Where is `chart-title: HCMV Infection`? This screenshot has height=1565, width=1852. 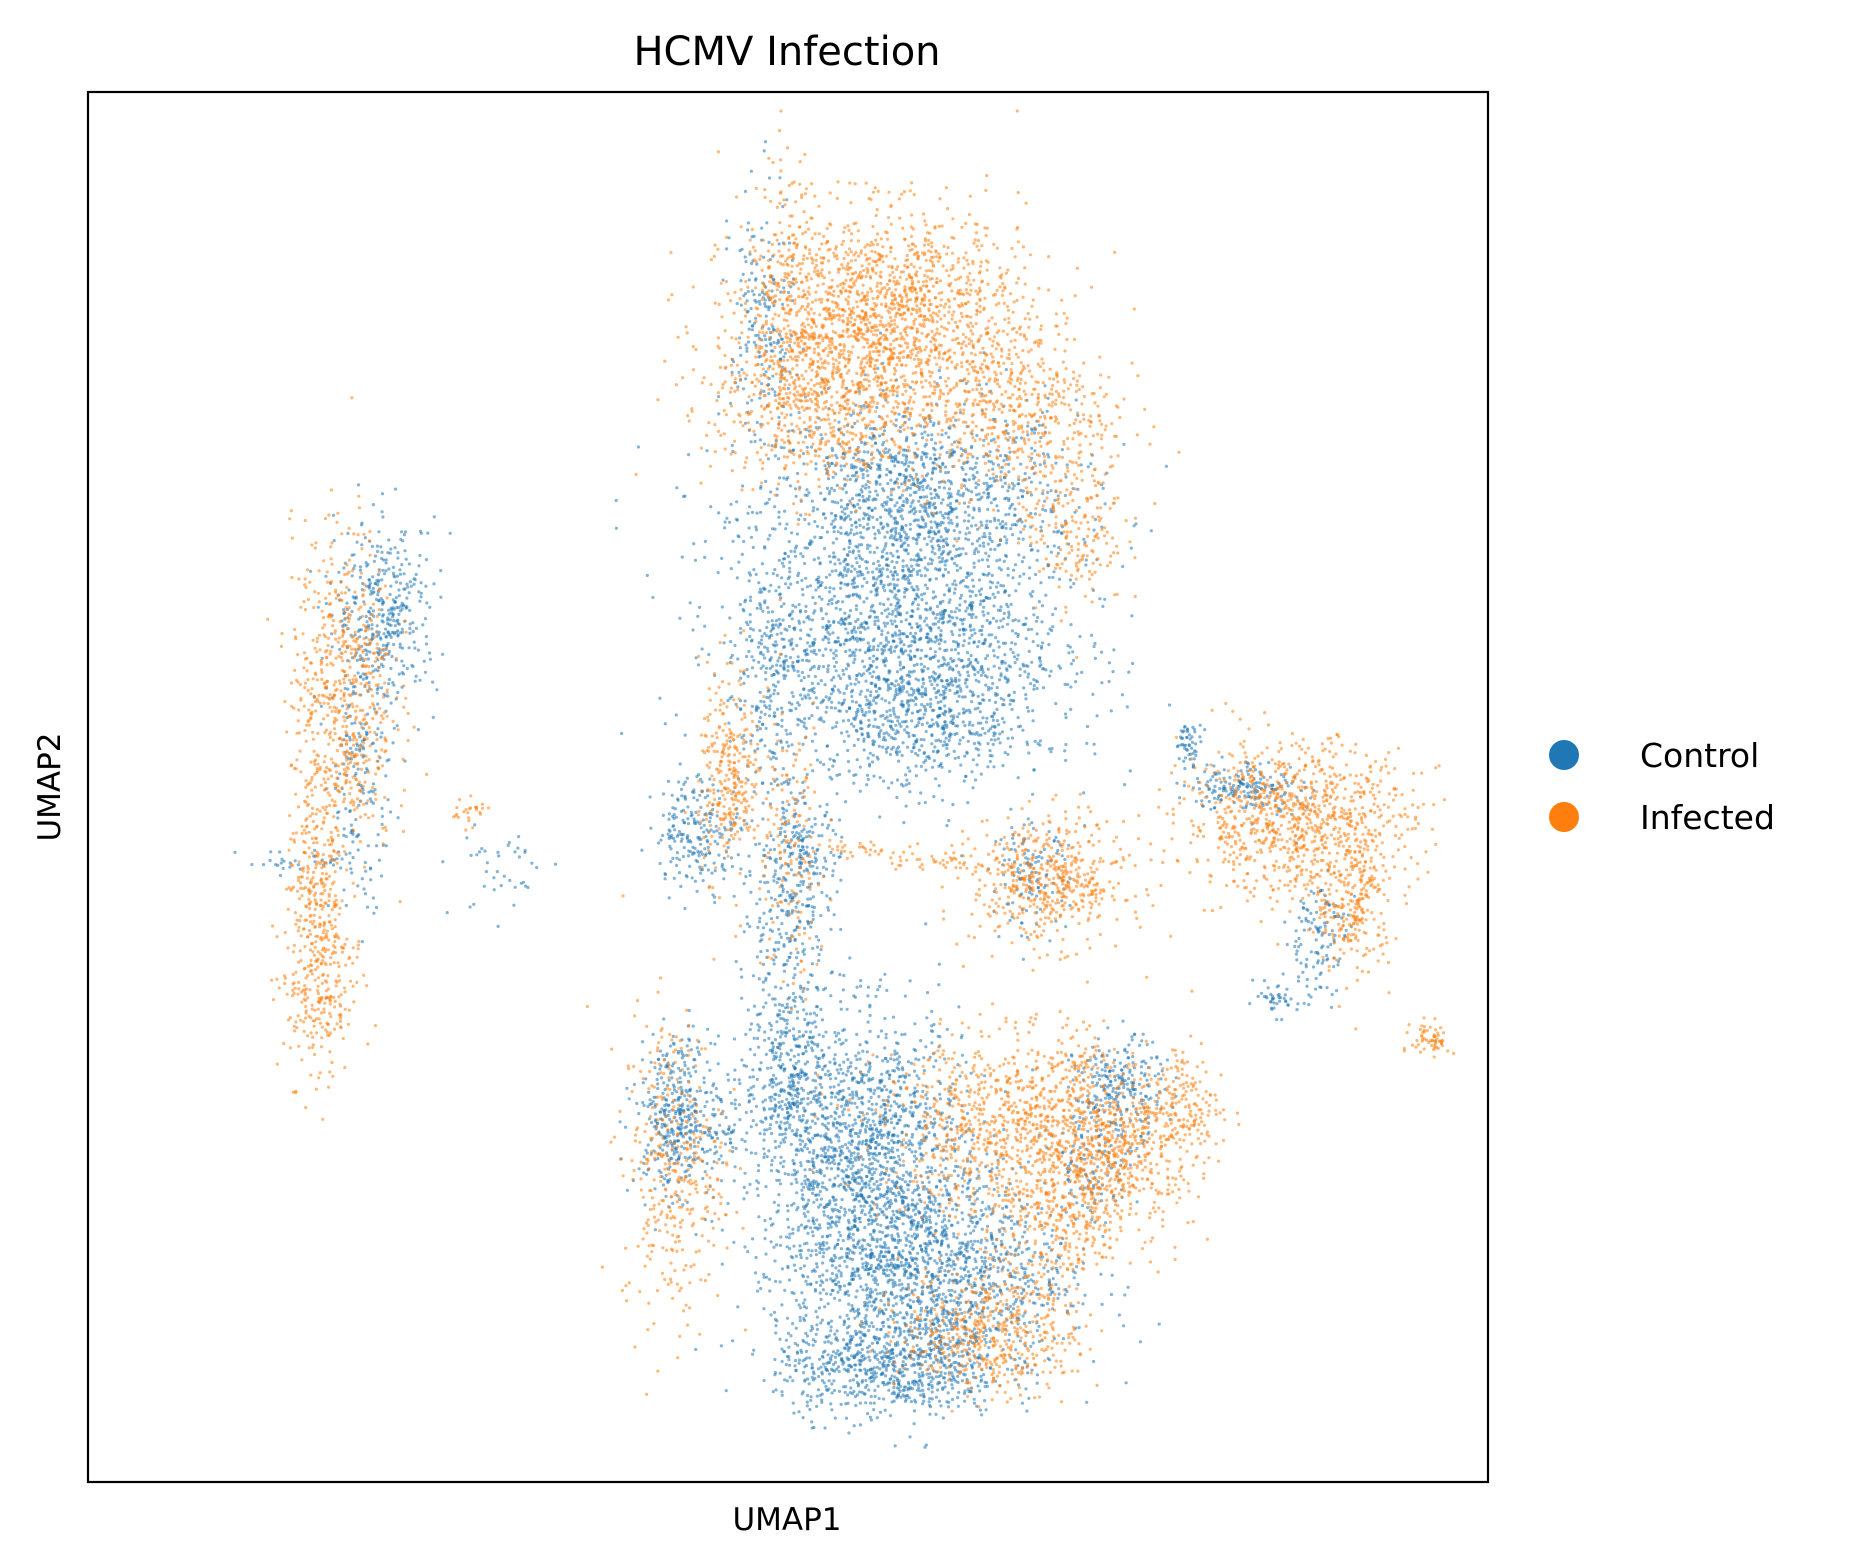 chart-title: HCMV Infection is located at coordinates (786, 52).